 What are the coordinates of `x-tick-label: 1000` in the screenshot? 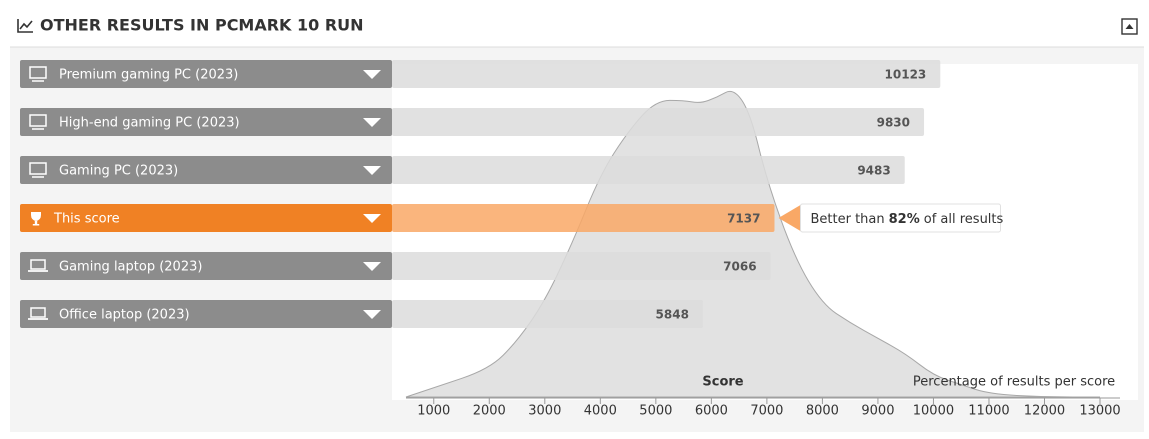 It's located at (433, 411).